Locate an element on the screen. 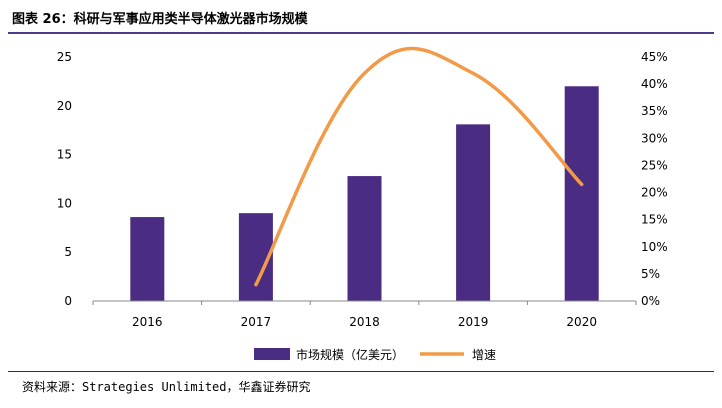 The width and height of the screenshot is (722, 408). bar-2020 is located at coordinates (581, 193).